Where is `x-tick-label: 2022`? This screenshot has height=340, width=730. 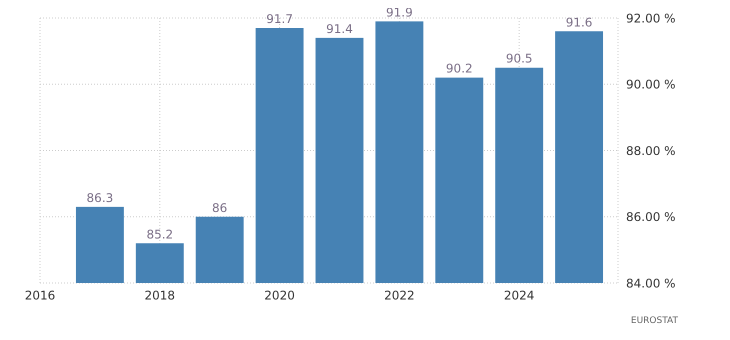 x-tick-label: 2022 is located at coordinates (399, 295).